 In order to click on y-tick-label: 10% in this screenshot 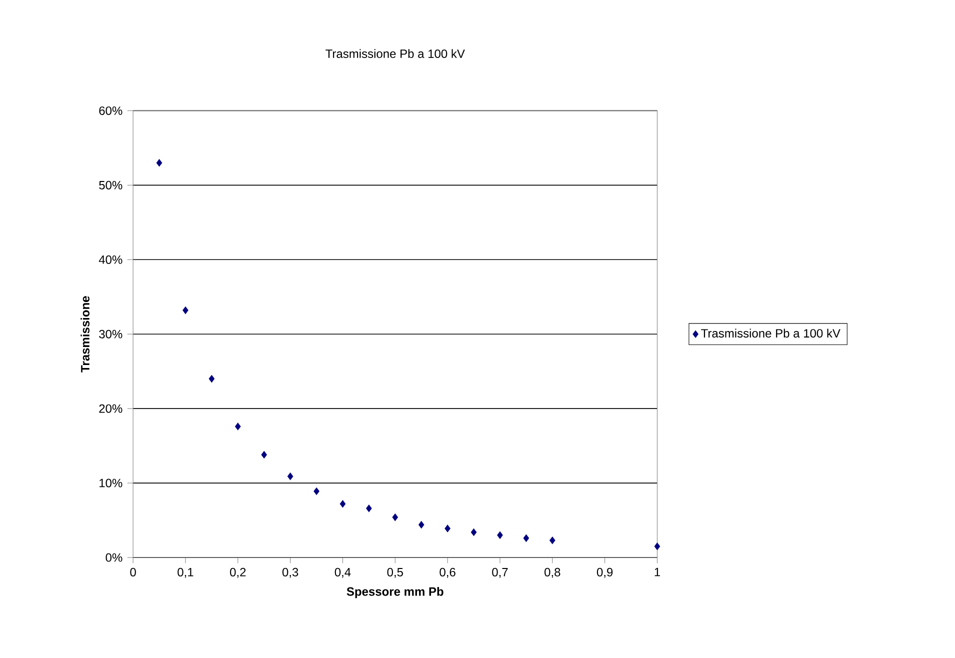, I will do `click(111, 483)`.